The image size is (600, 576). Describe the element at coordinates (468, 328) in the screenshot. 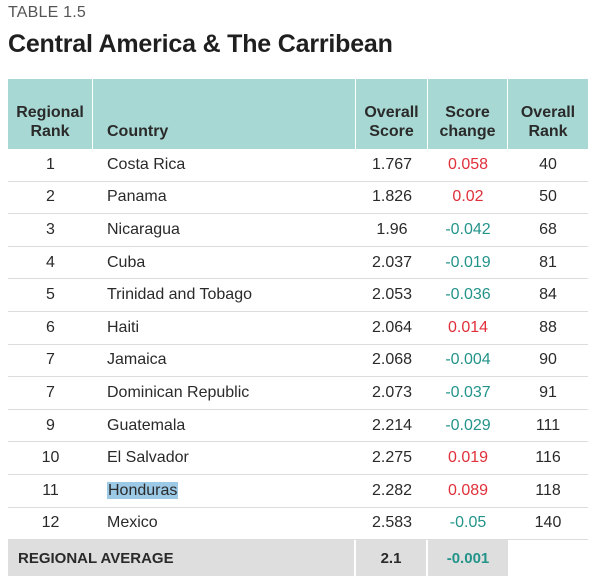

I see `score-change-cell: 0.014` at that location.